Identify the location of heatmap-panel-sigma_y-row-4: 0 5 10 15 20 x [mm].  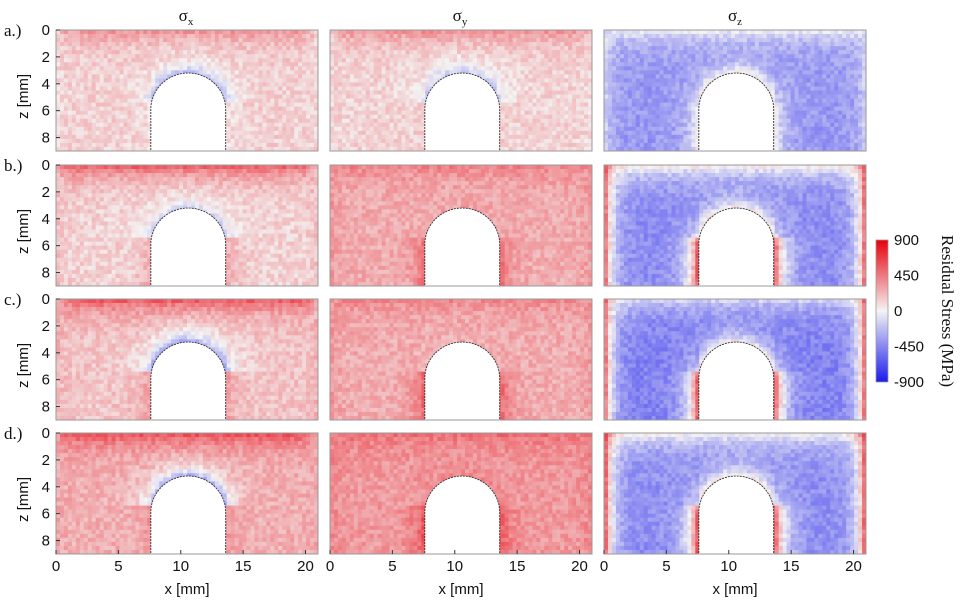
(459, 515).